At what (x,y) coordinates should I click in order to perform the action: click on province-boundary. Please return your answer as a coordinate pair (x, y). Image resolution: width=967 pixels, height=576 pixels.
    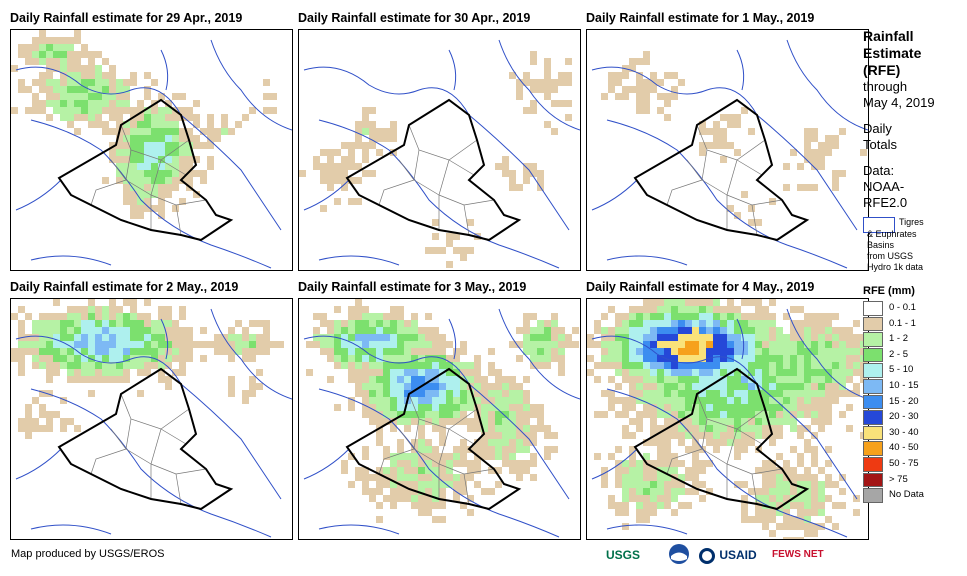
    Looking at the image, I should click on (443, 411).